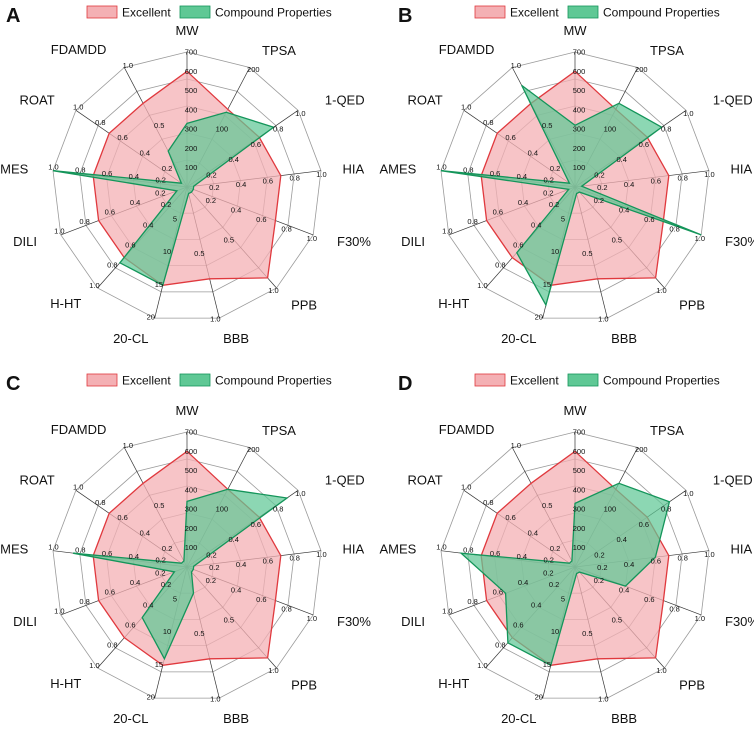 This screenshot has height=729, width=754. What do you see at coordinates (195, 380) in the screenshot?
I see `legend-swatch-compound` at bounding box center [195, 380].